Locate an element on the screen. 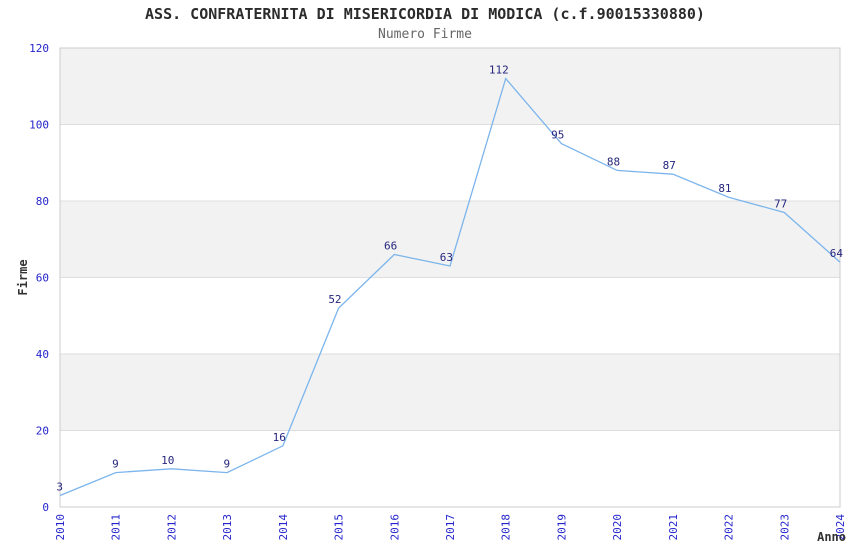  y-tick-label: 120 is located at coordinates (39, 48).